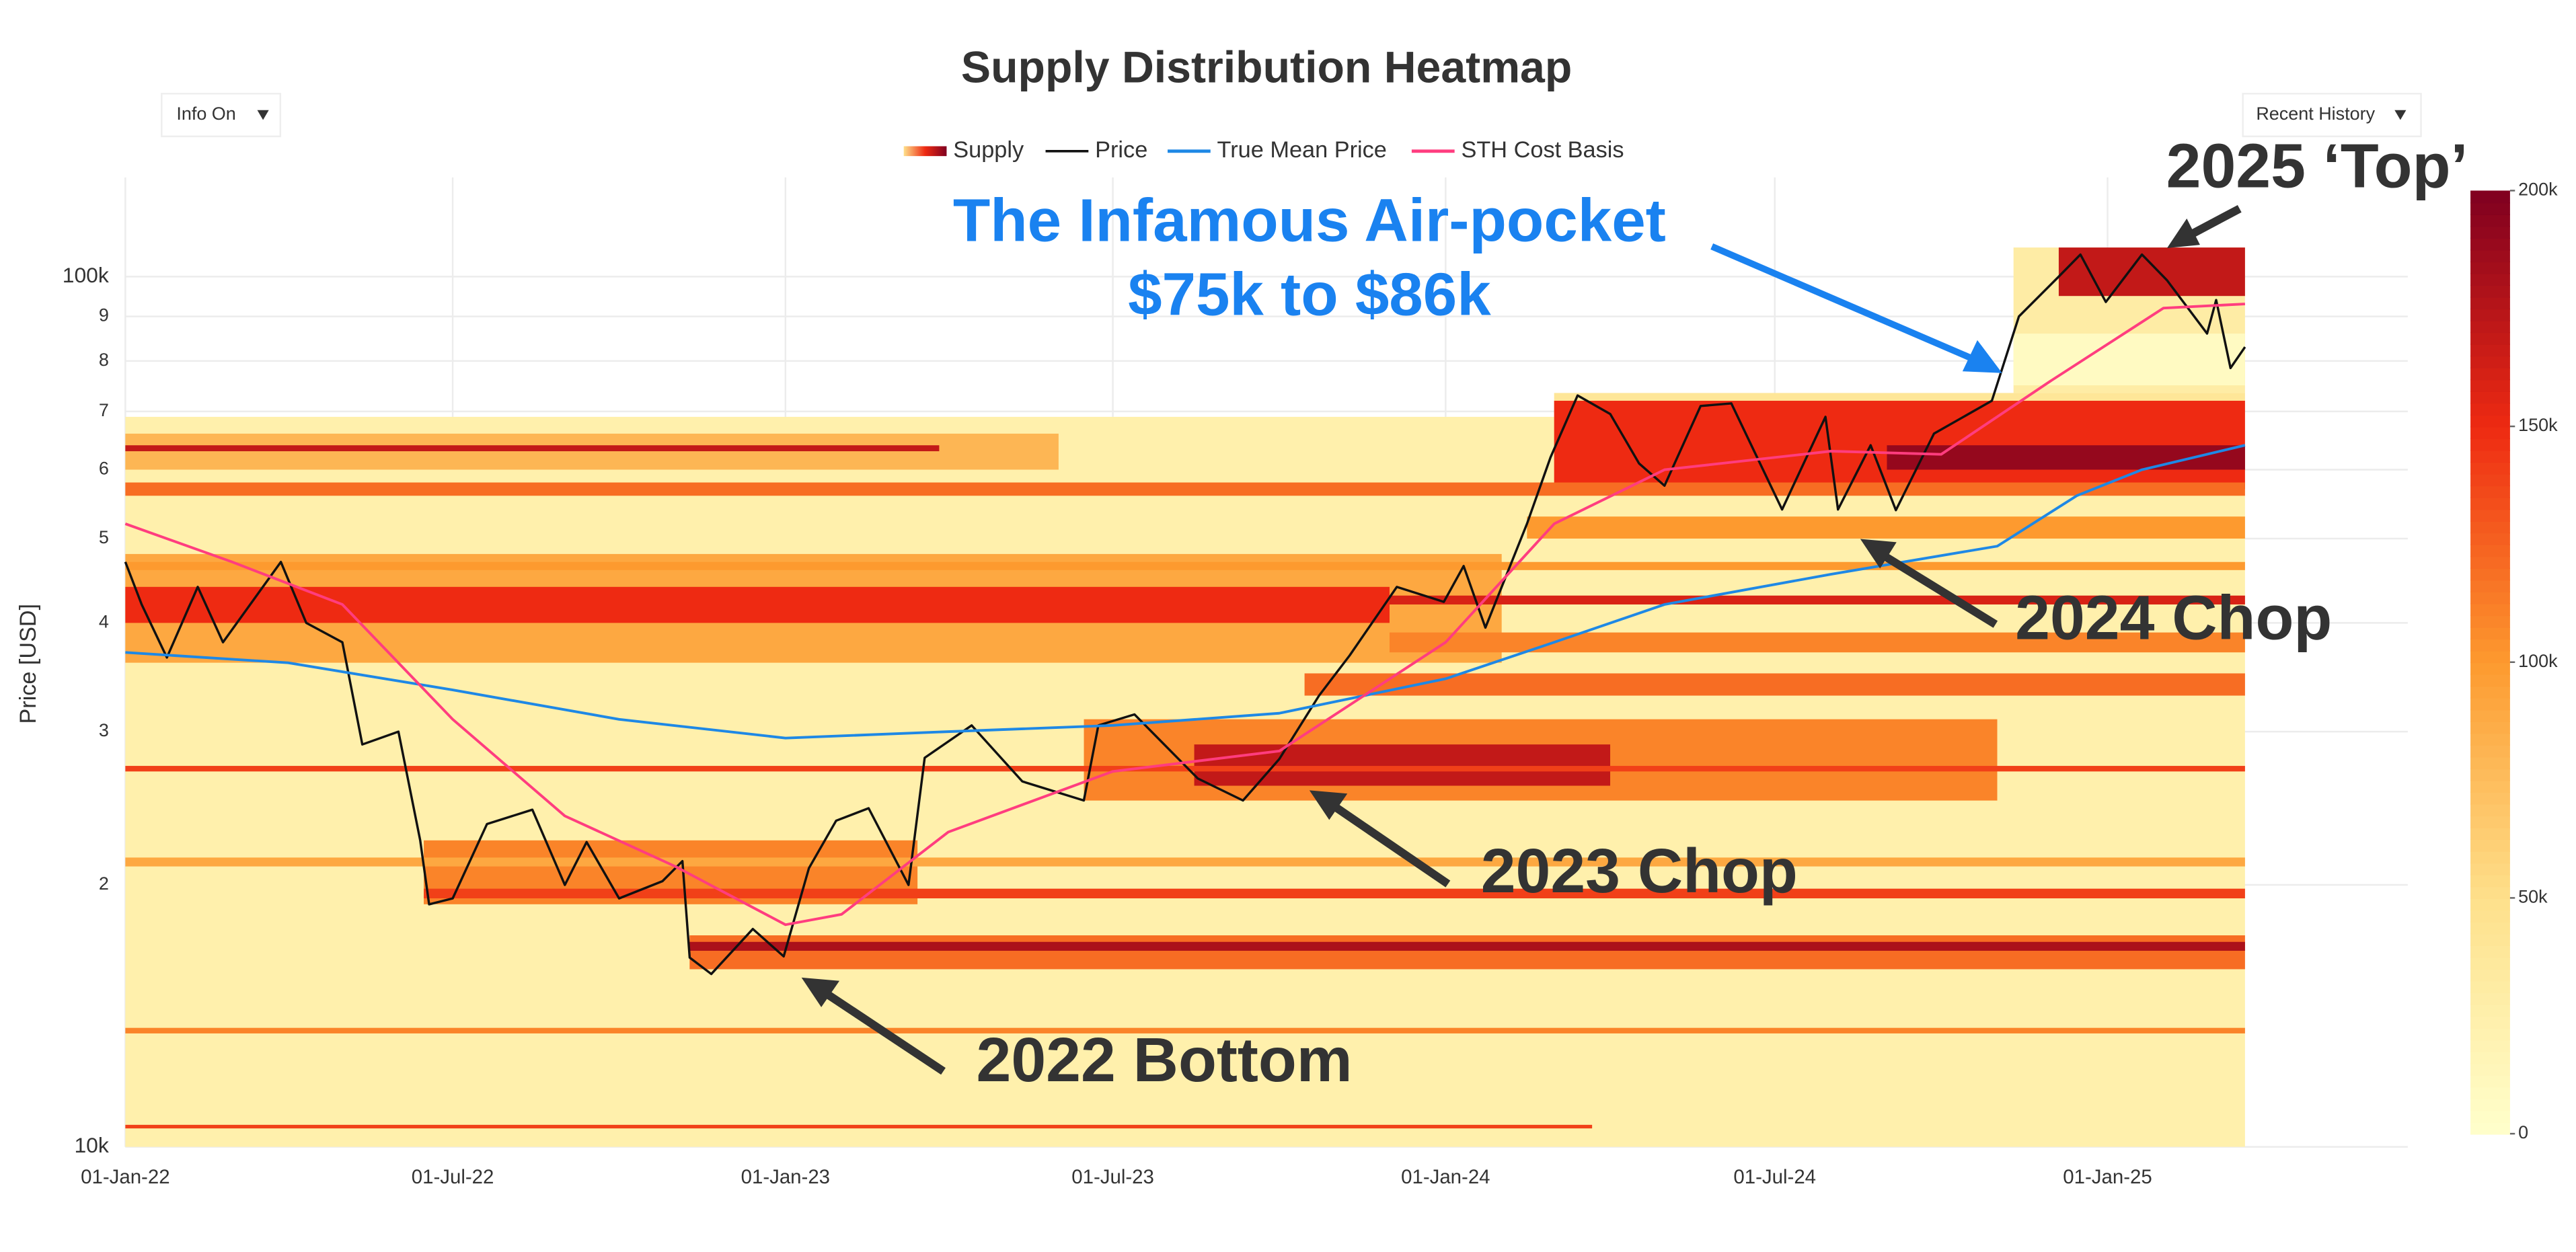  What do you see at coordinates (104, 537) in the screenshot?
I see `y-tick-label: 5` at bounding box center [104, 537].